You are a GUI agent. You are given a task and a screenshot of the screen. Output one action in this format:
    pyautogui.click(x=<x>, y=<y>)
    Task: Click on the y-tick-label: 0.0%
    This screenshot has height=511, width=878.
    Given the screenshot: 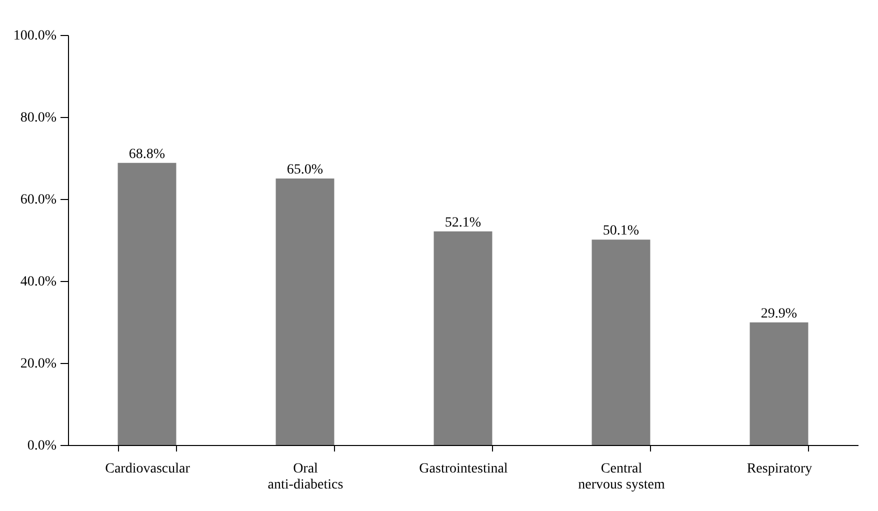 What is the action you would take?
    pyautogui.click(x=42, y=446)
    